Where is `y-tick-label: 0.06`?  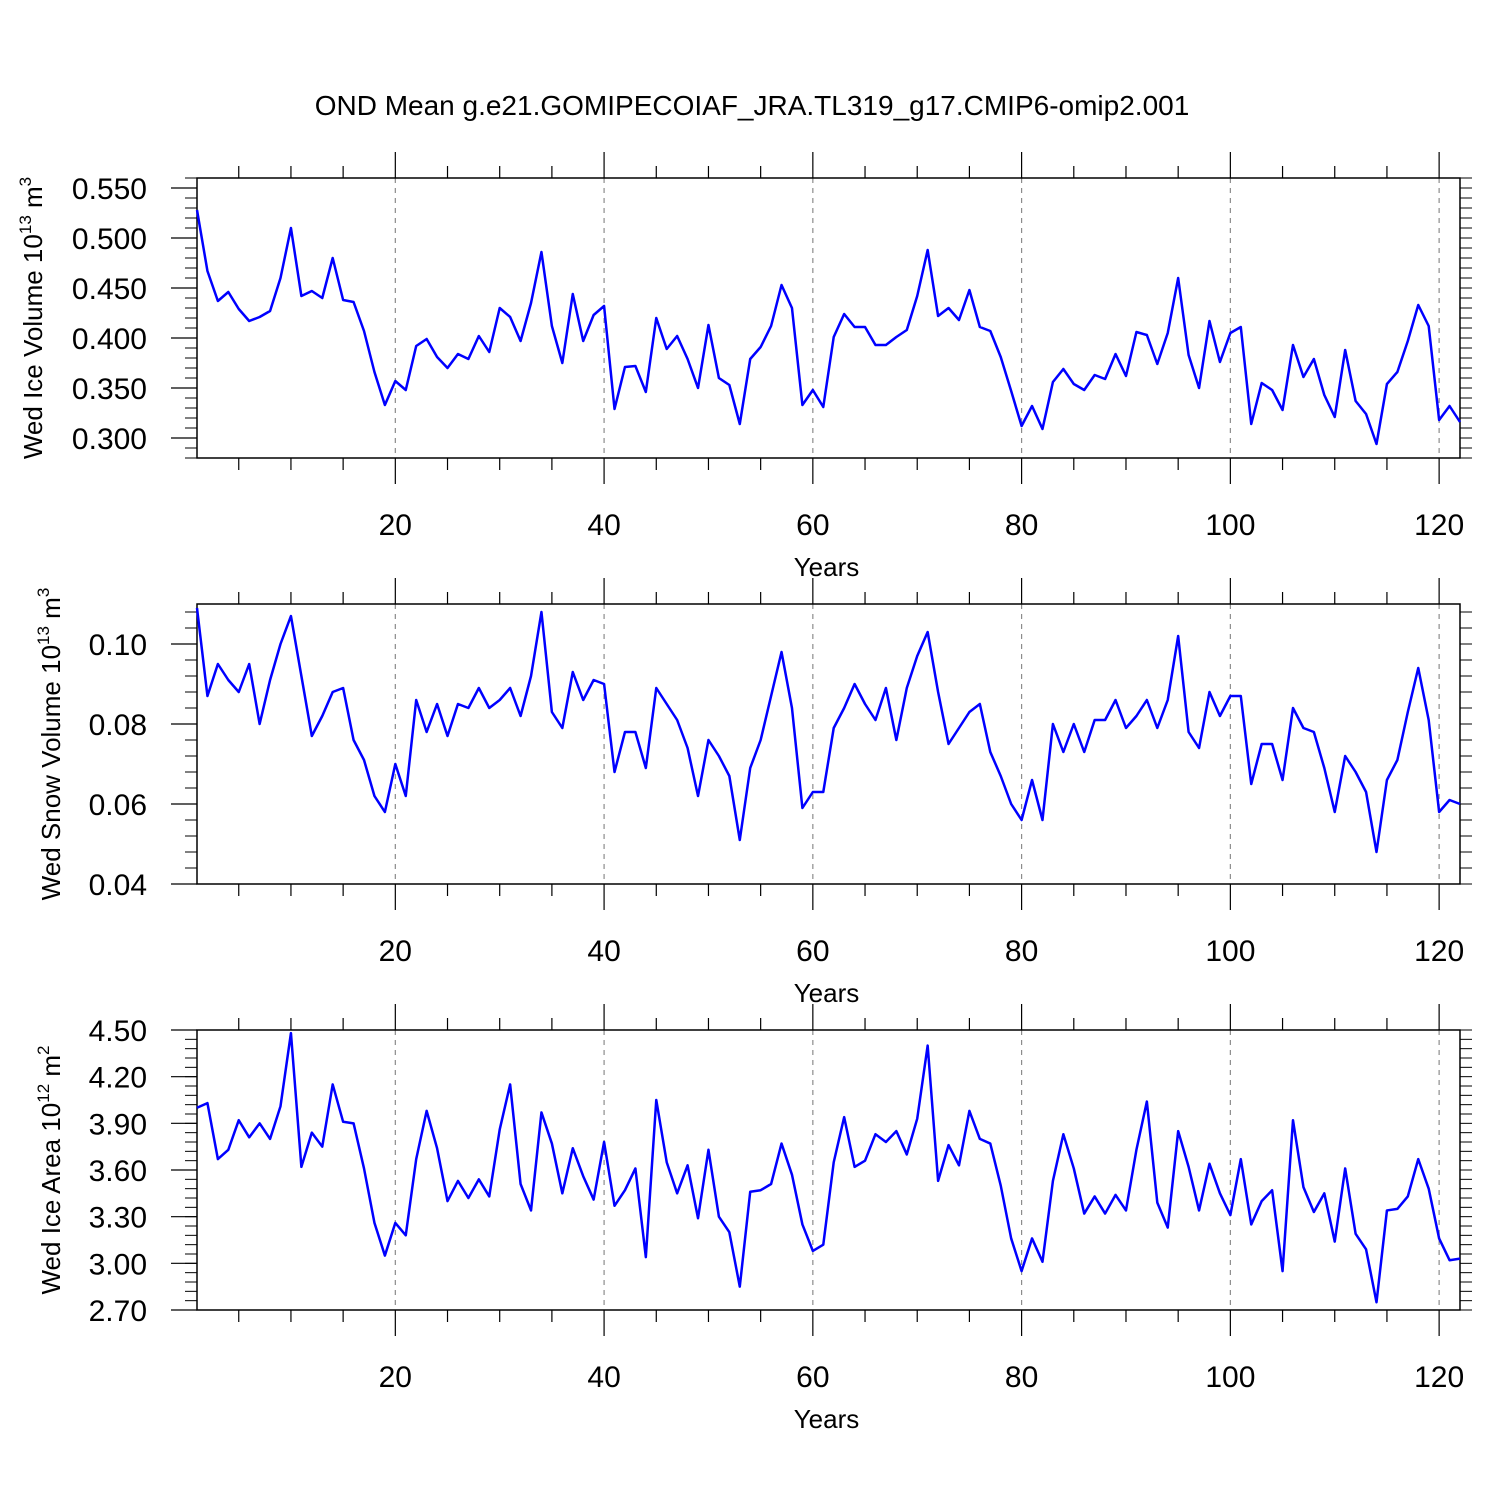 y-tick-label: 0.06 is located at coordinates (118, 805).